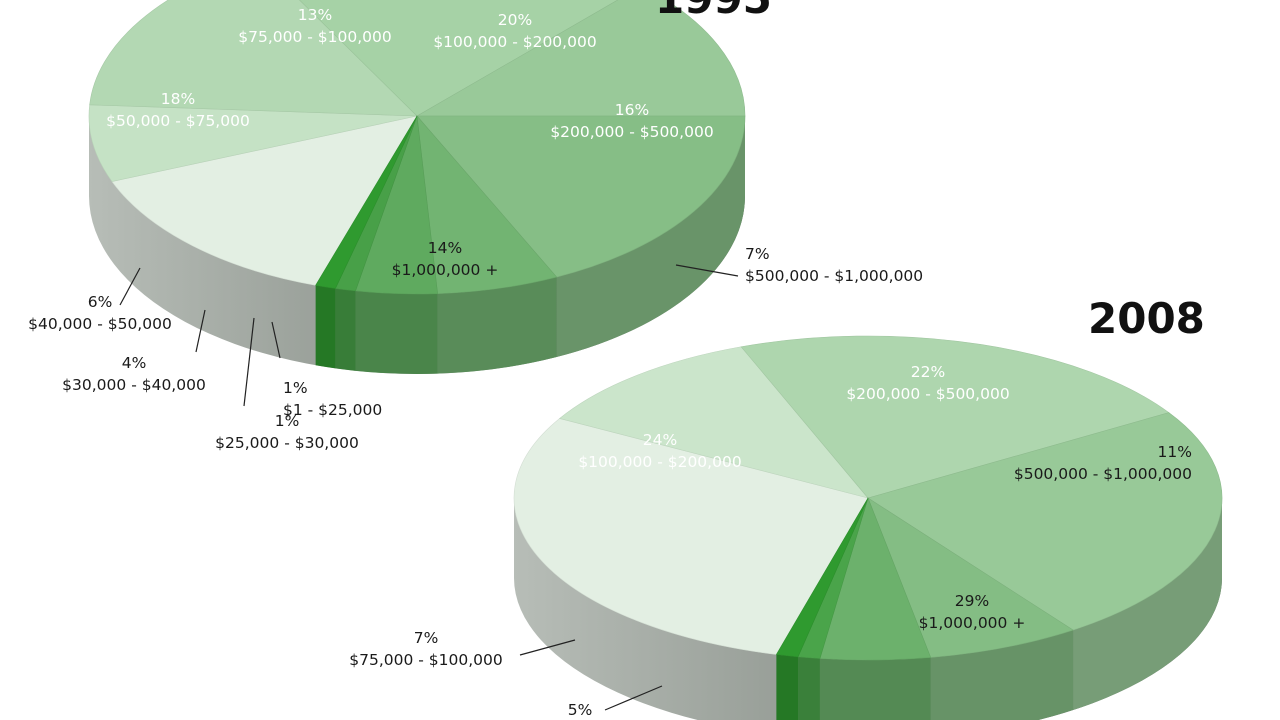  I want to click on slice-label-0: 14% $1,000,000 +, so click(445, 259).